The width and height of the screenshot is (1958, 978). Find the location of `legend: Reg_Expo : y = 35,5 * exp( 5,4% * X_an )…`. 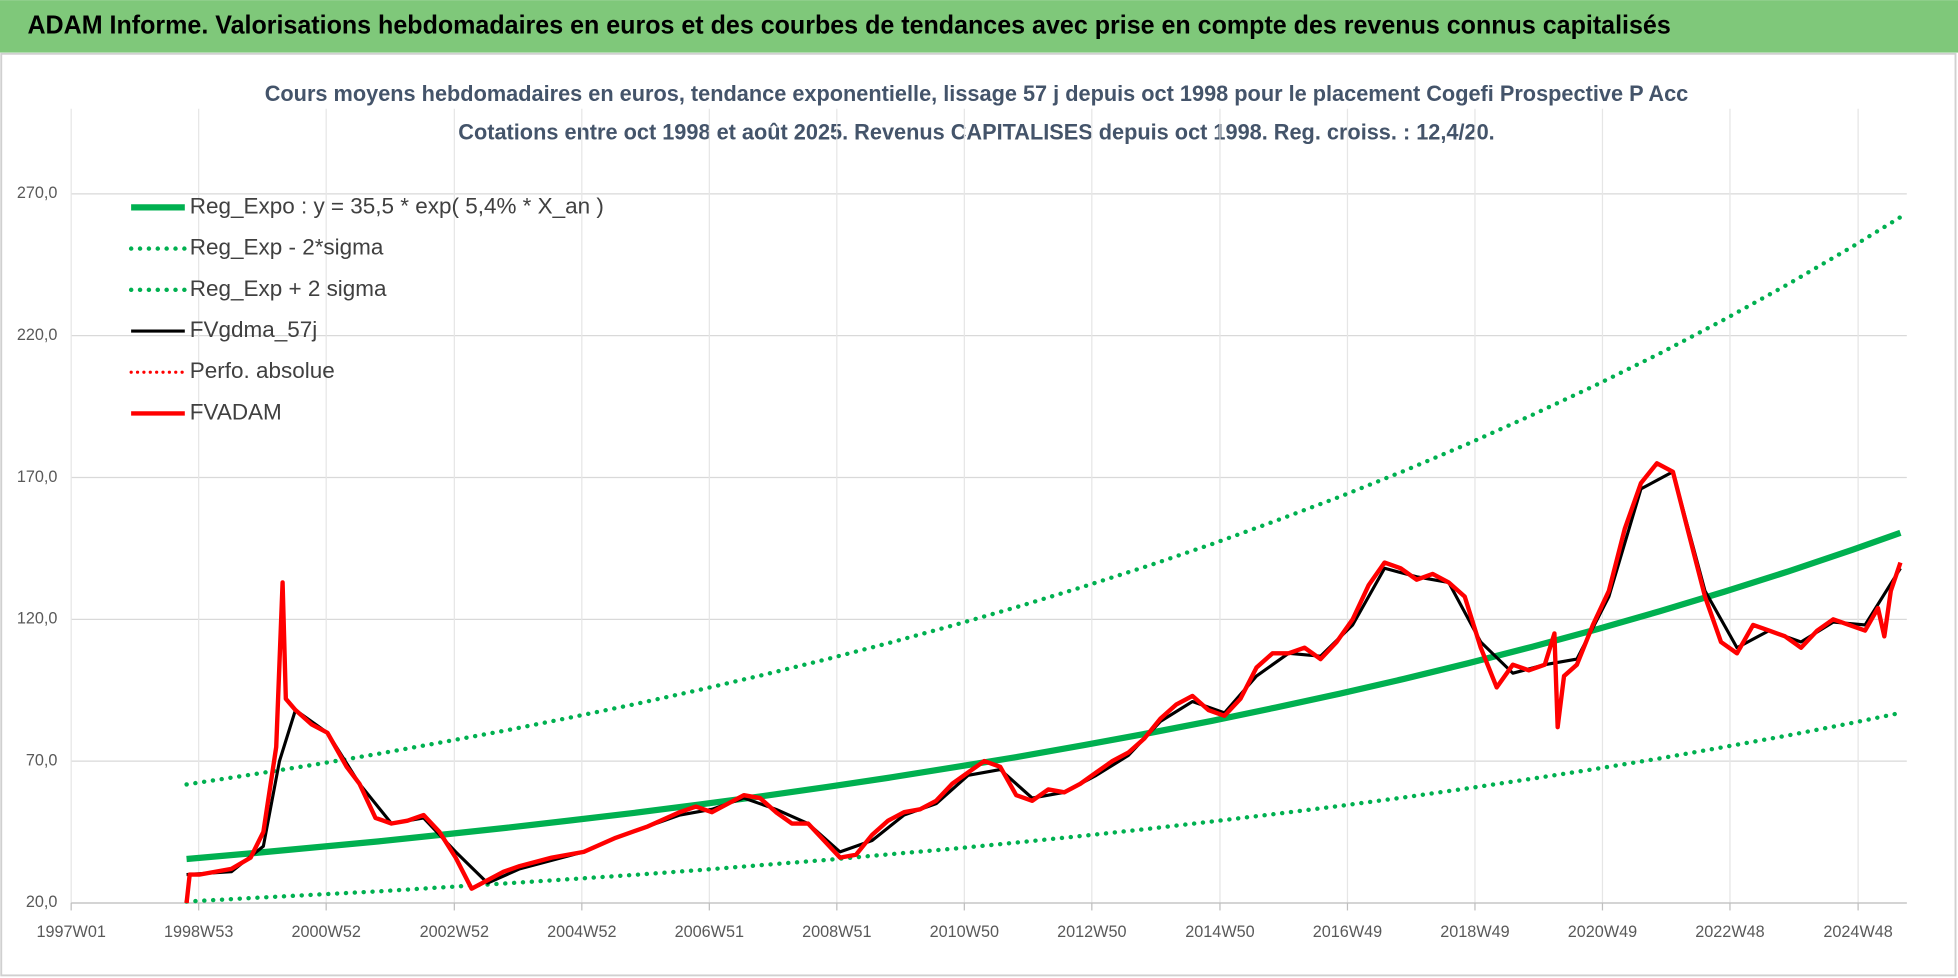

legend: Reg_Expo : y = 35,5 * exp( 5,4% * X_an )… is located at coordinates (366, 308).